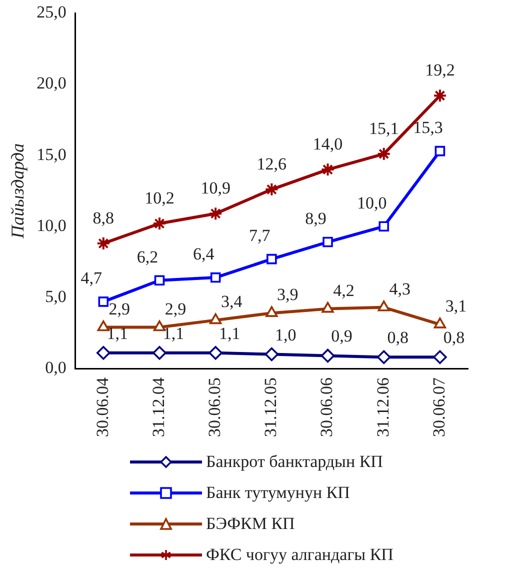  Describe the element at coordinates (382, 407) in the screenshot. I see `x-tick-label: 31.12.06` at that location.